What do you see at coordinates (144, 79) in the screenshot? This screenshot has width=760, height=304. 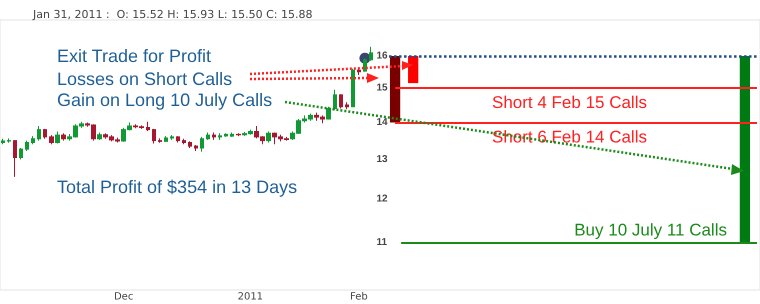 I see `annotation: Losses on Short Calls` at bounding box center [144, 79].